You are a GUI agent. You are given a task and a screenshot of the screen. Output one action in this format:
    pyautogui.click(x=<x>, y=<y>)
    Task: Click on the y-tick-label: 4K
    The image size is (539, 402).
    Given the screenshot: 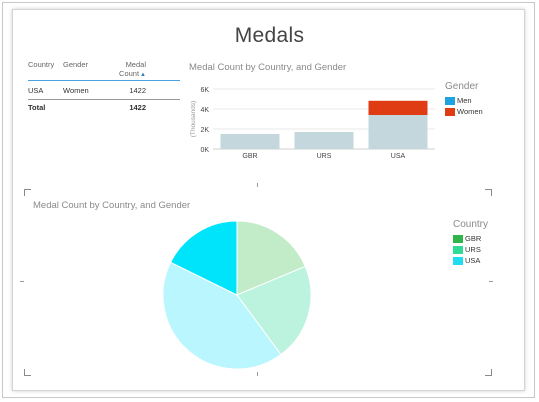 What is the action you would take?
    pyautogui.click(x=204, y=110)
    